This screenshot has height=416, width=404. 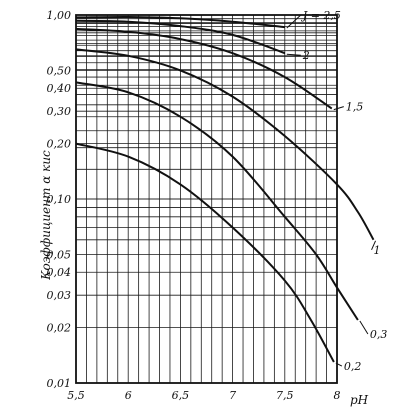 I want to click on series-label-3: 1,5, so click(x=355, y=107).